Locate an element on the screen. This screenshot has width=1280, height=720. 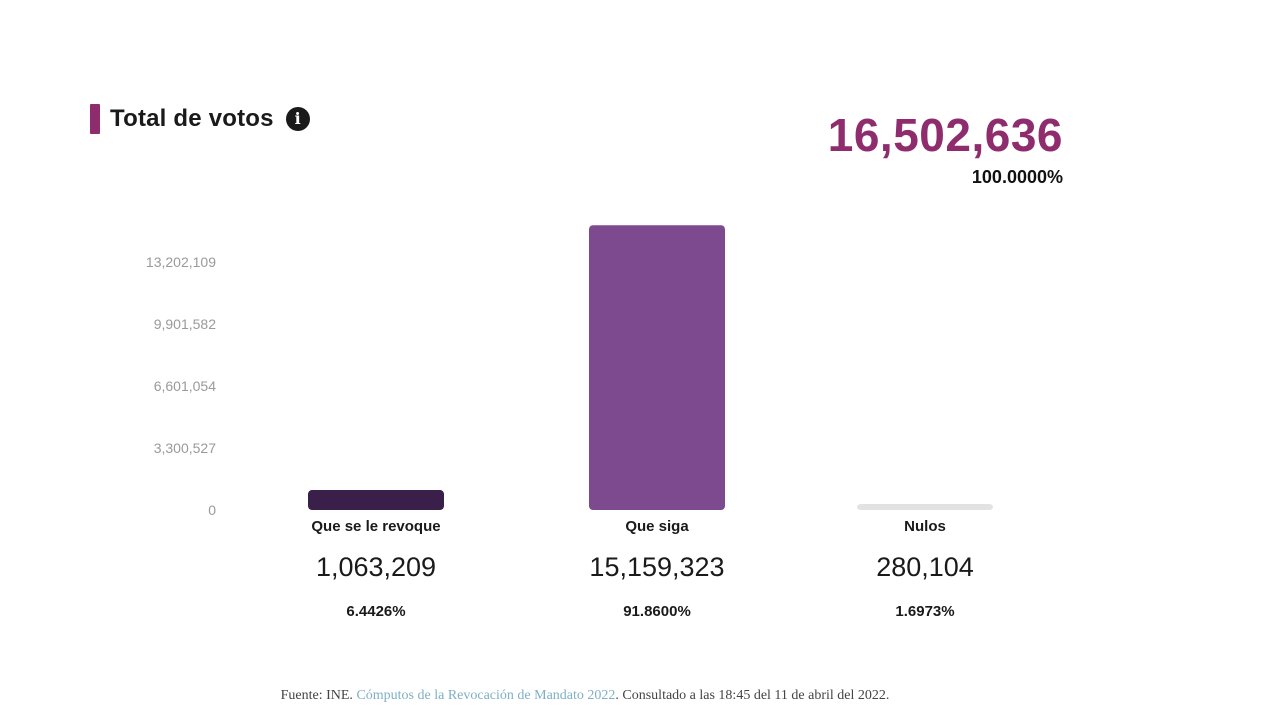
total-votes-value: 16,502,636 is located at coordinates (945, 135).